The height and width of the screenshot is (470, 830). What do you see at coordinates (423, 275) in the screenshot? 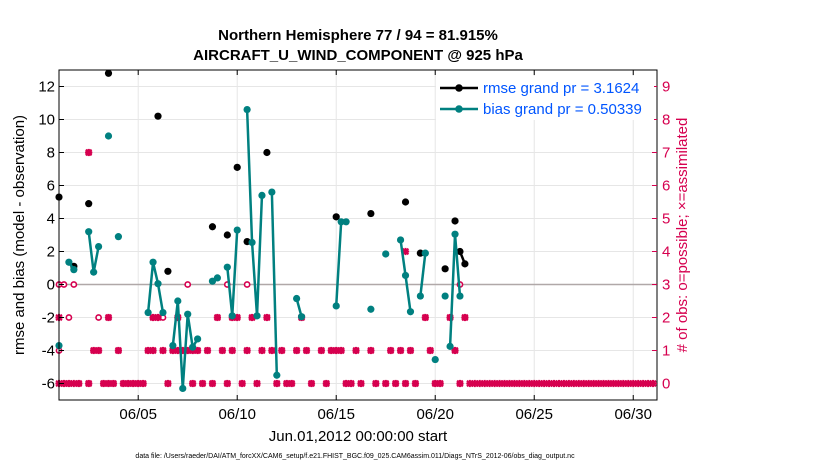
I see `bias-line-segment` at bounding box center [423, 275].